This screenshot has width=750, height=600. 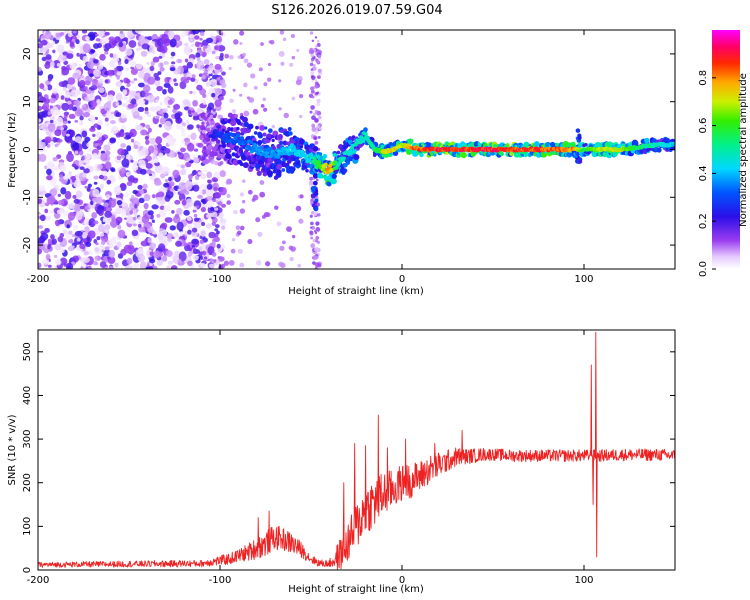 I want to click on snr-y-tick-label: 300, so click(x=27, y=439).